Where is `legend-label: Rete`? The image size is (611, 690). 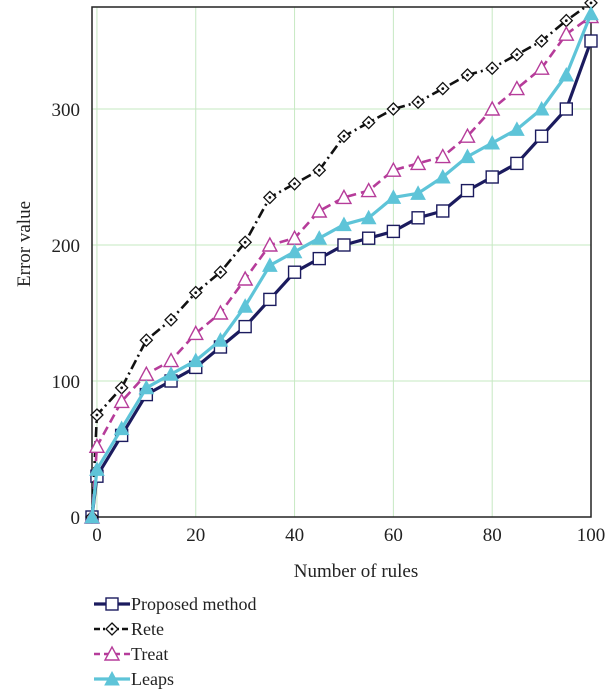
legend-label: Rete is located at coordinates (147, 629).